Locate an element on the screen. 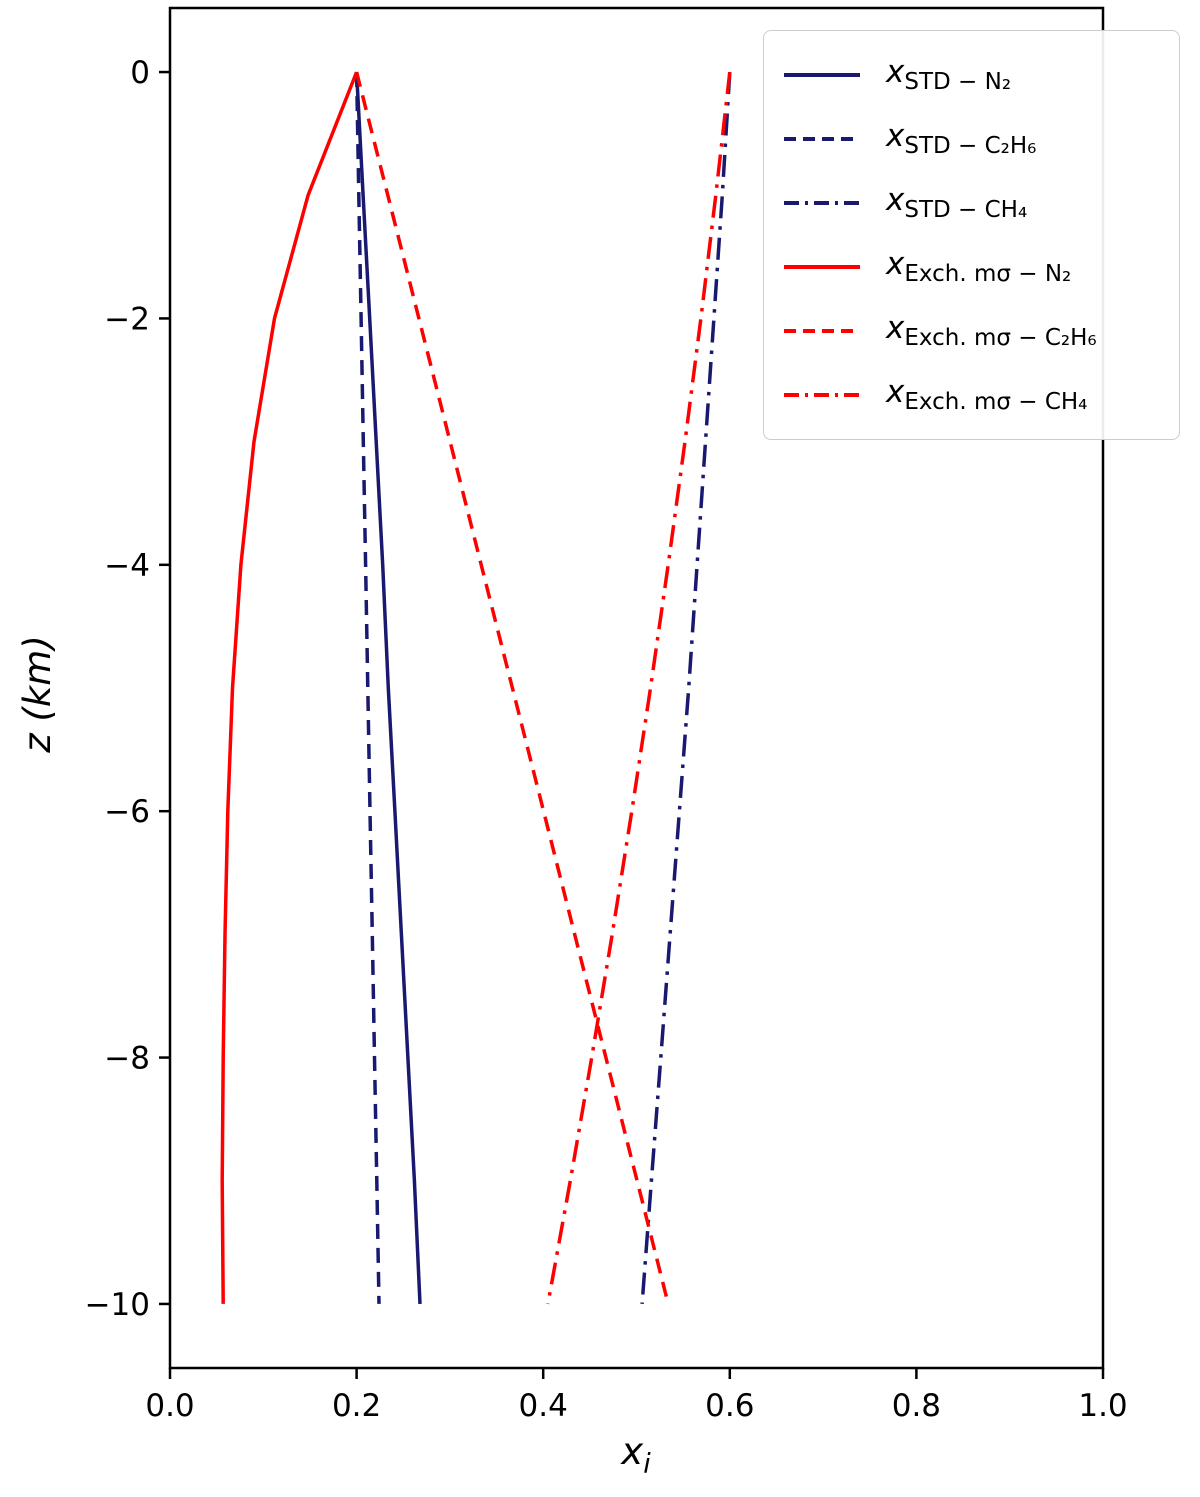  x-tick-label: 0.8 is located at coordinates (916, 1406).